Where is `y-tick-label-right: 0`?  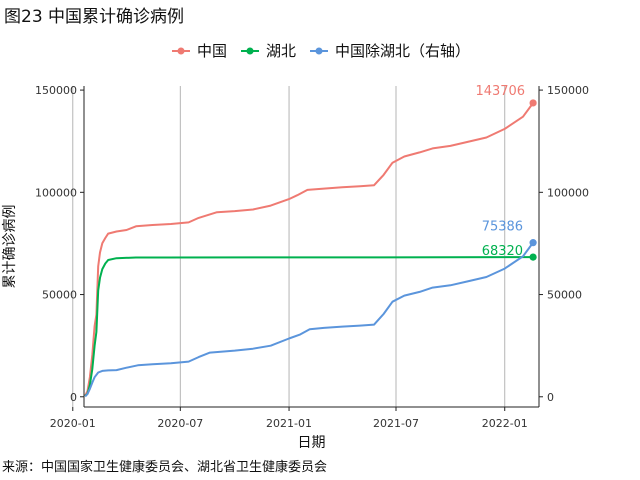
y-tick-label-right: 0 is located at coordinates (550, 397).